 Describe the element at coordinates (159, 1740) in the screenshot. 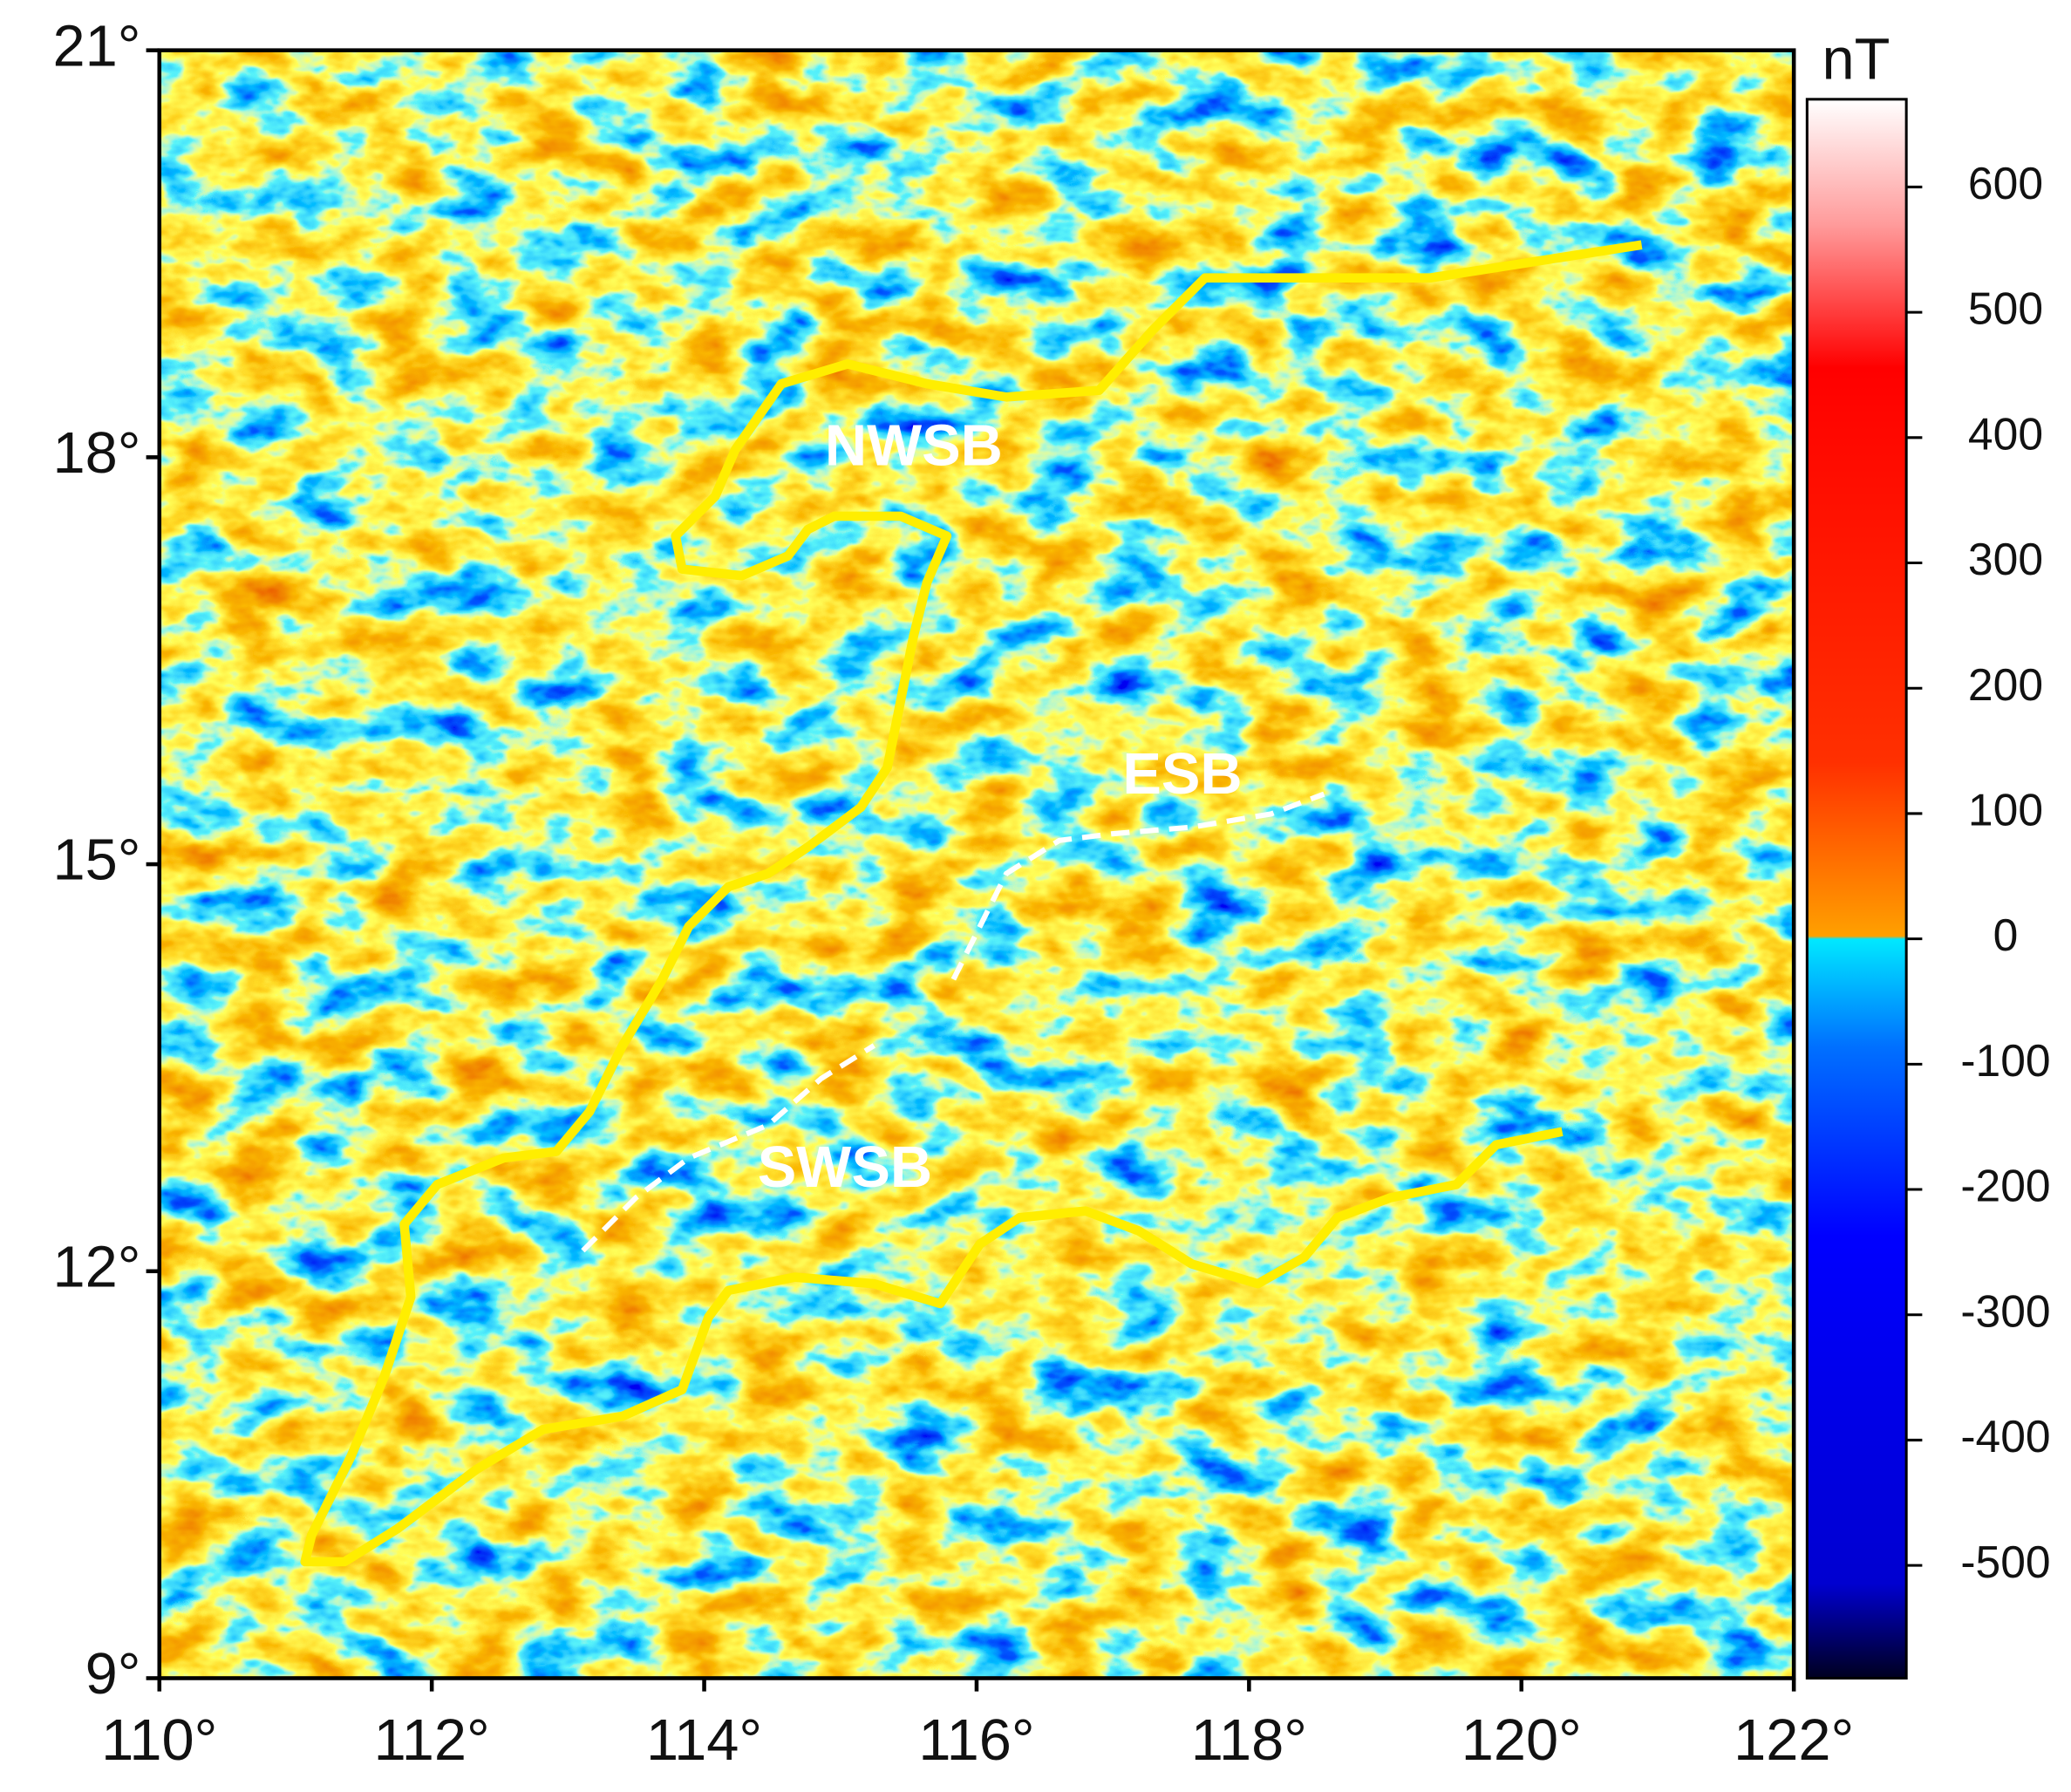

I see `x-tick-label: 110°` at that location.